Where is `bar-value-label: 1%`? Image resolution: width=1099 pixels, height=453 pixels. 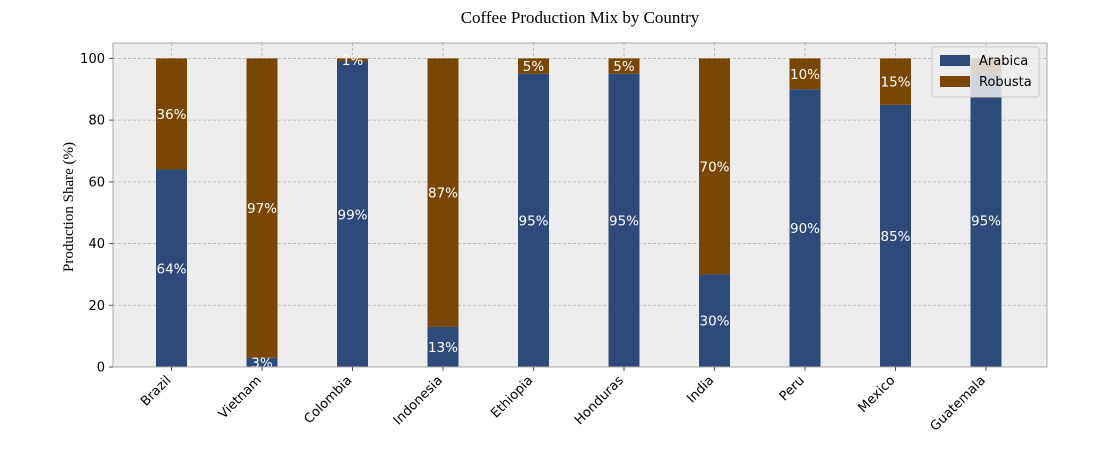 bar-value-label: 1% is located at coordinates (353, 61).